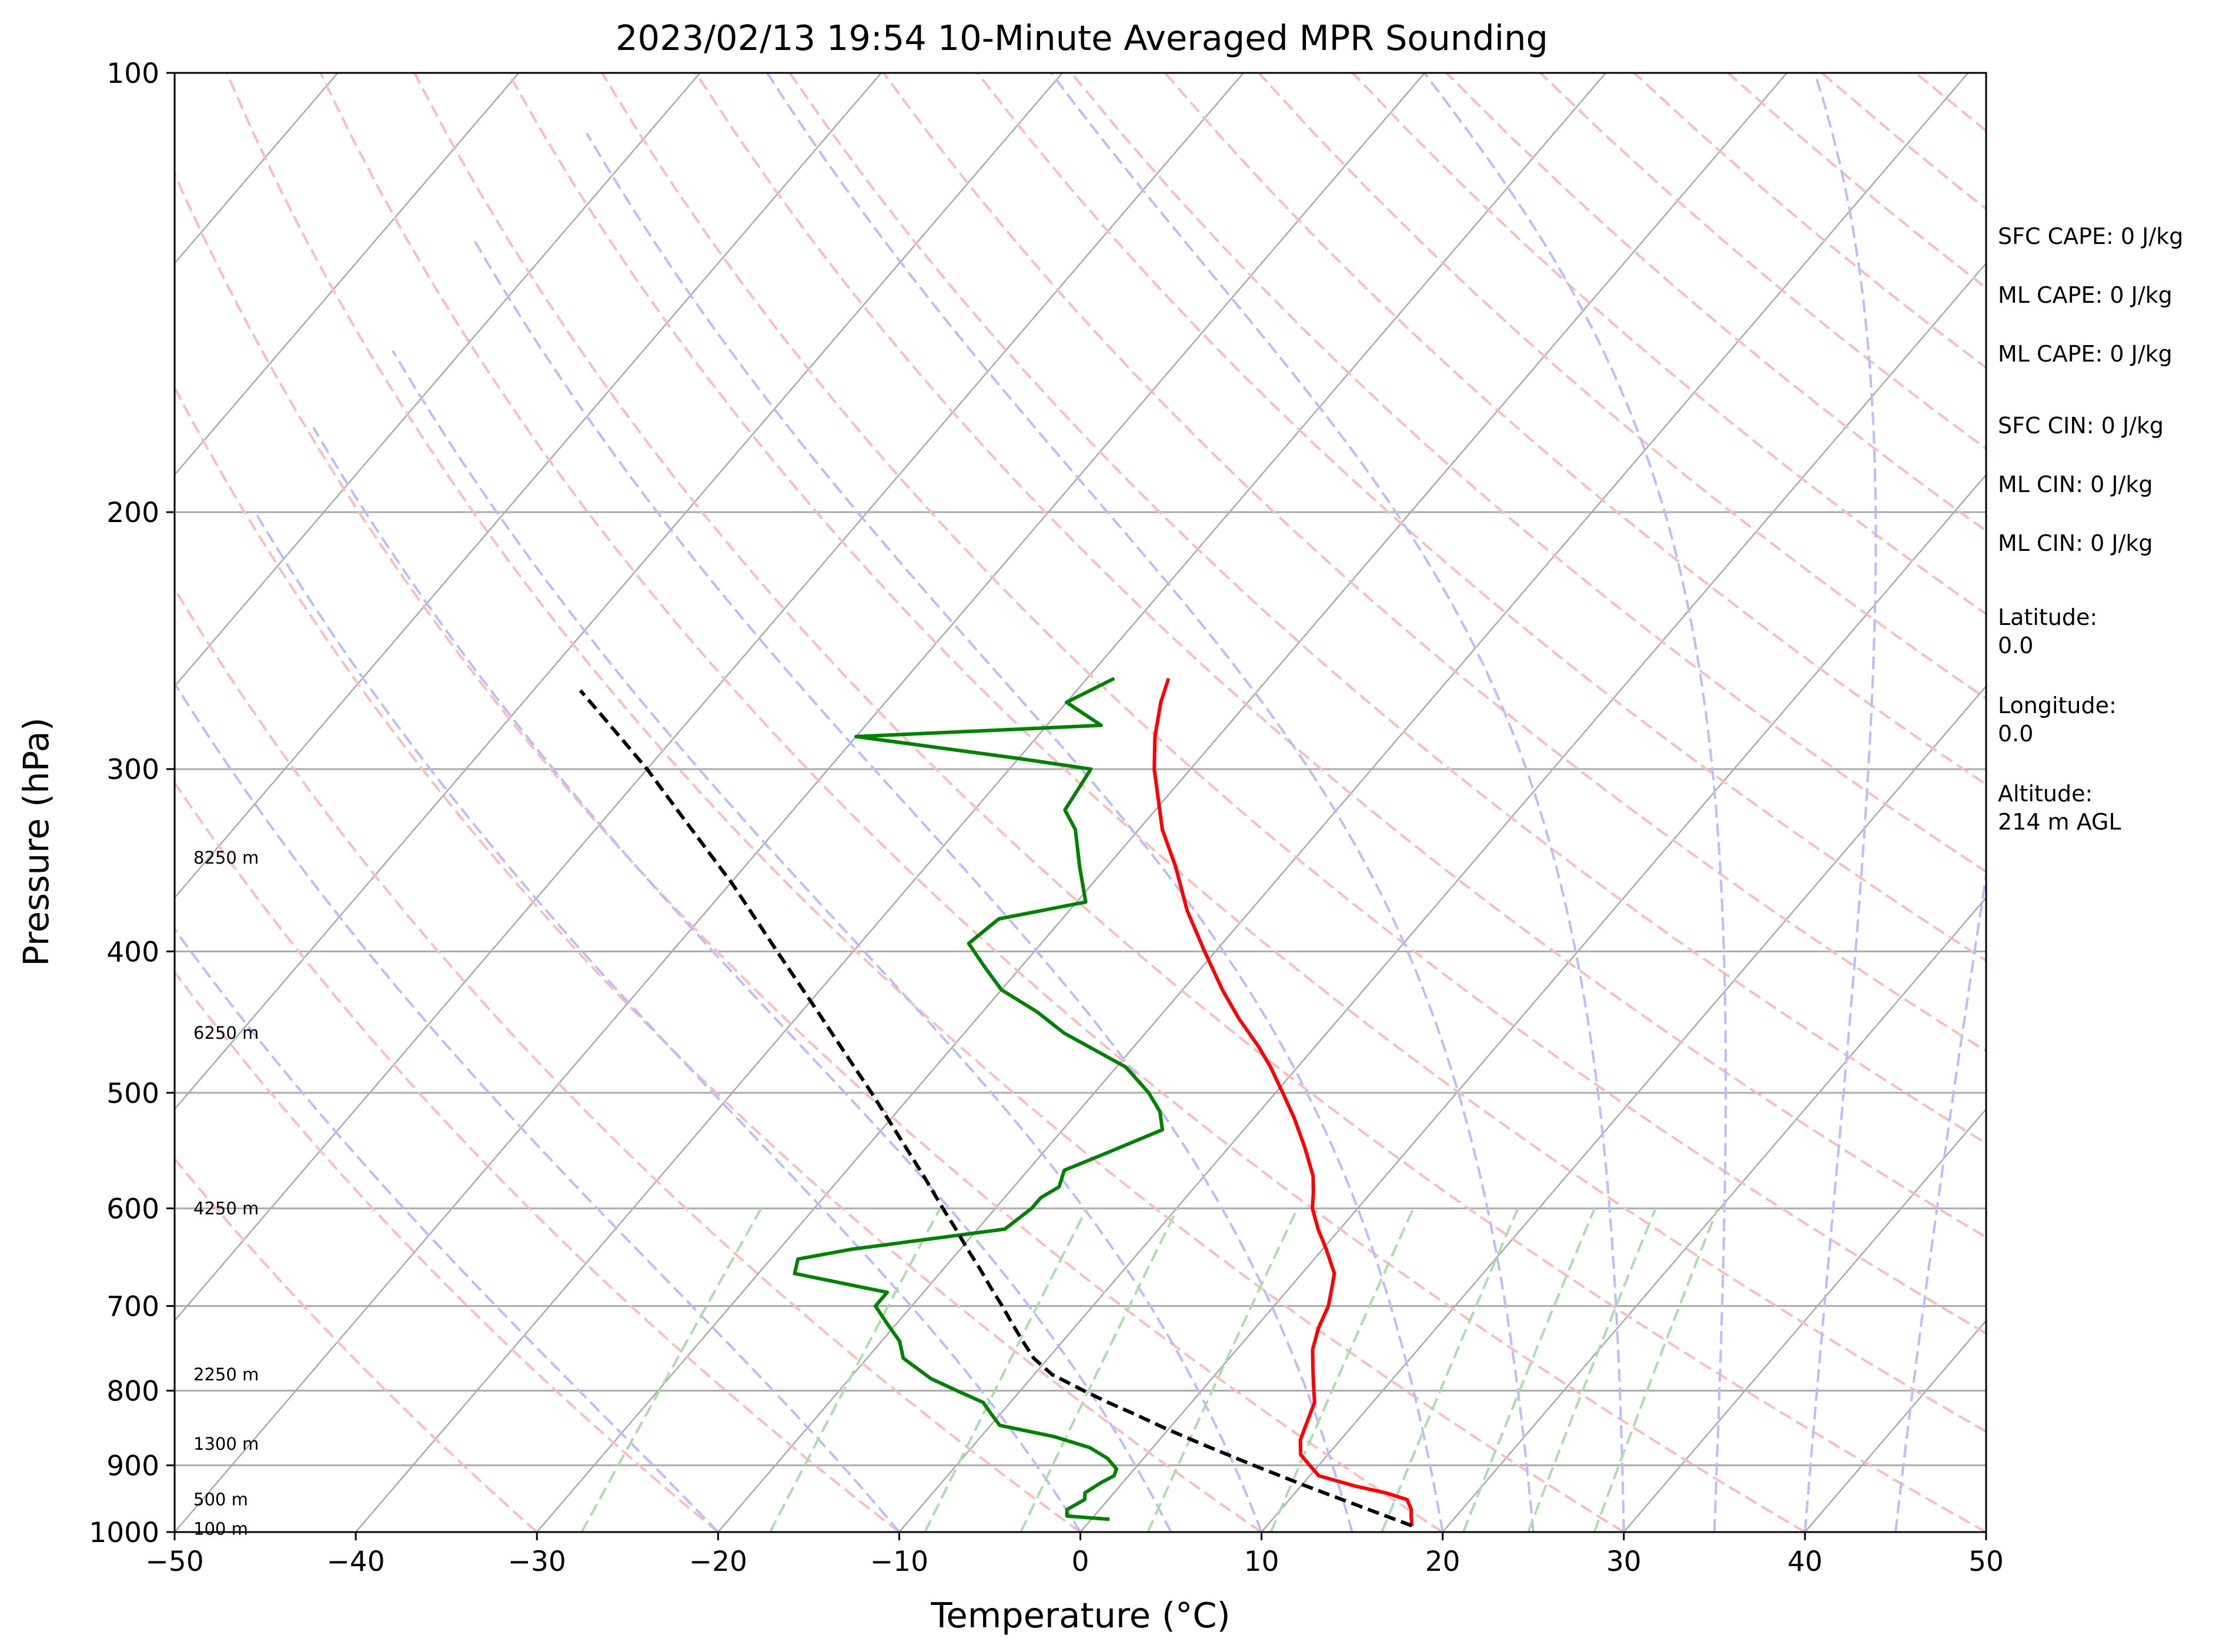 The height and width of the screenshot is (1652, 2226). Describe the element at coordinates (226, 1375) in the screenshot. I see `height-label: 2250 m` at that location.